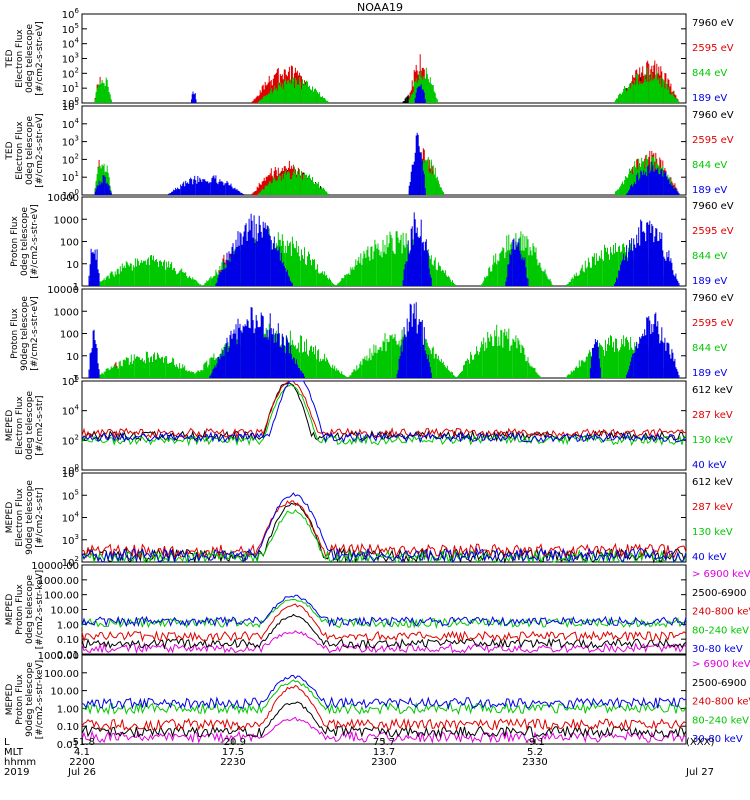 This screenshot has height=800, width=750. I want to click on x-tick-label: 17.5, so click(233, 752).